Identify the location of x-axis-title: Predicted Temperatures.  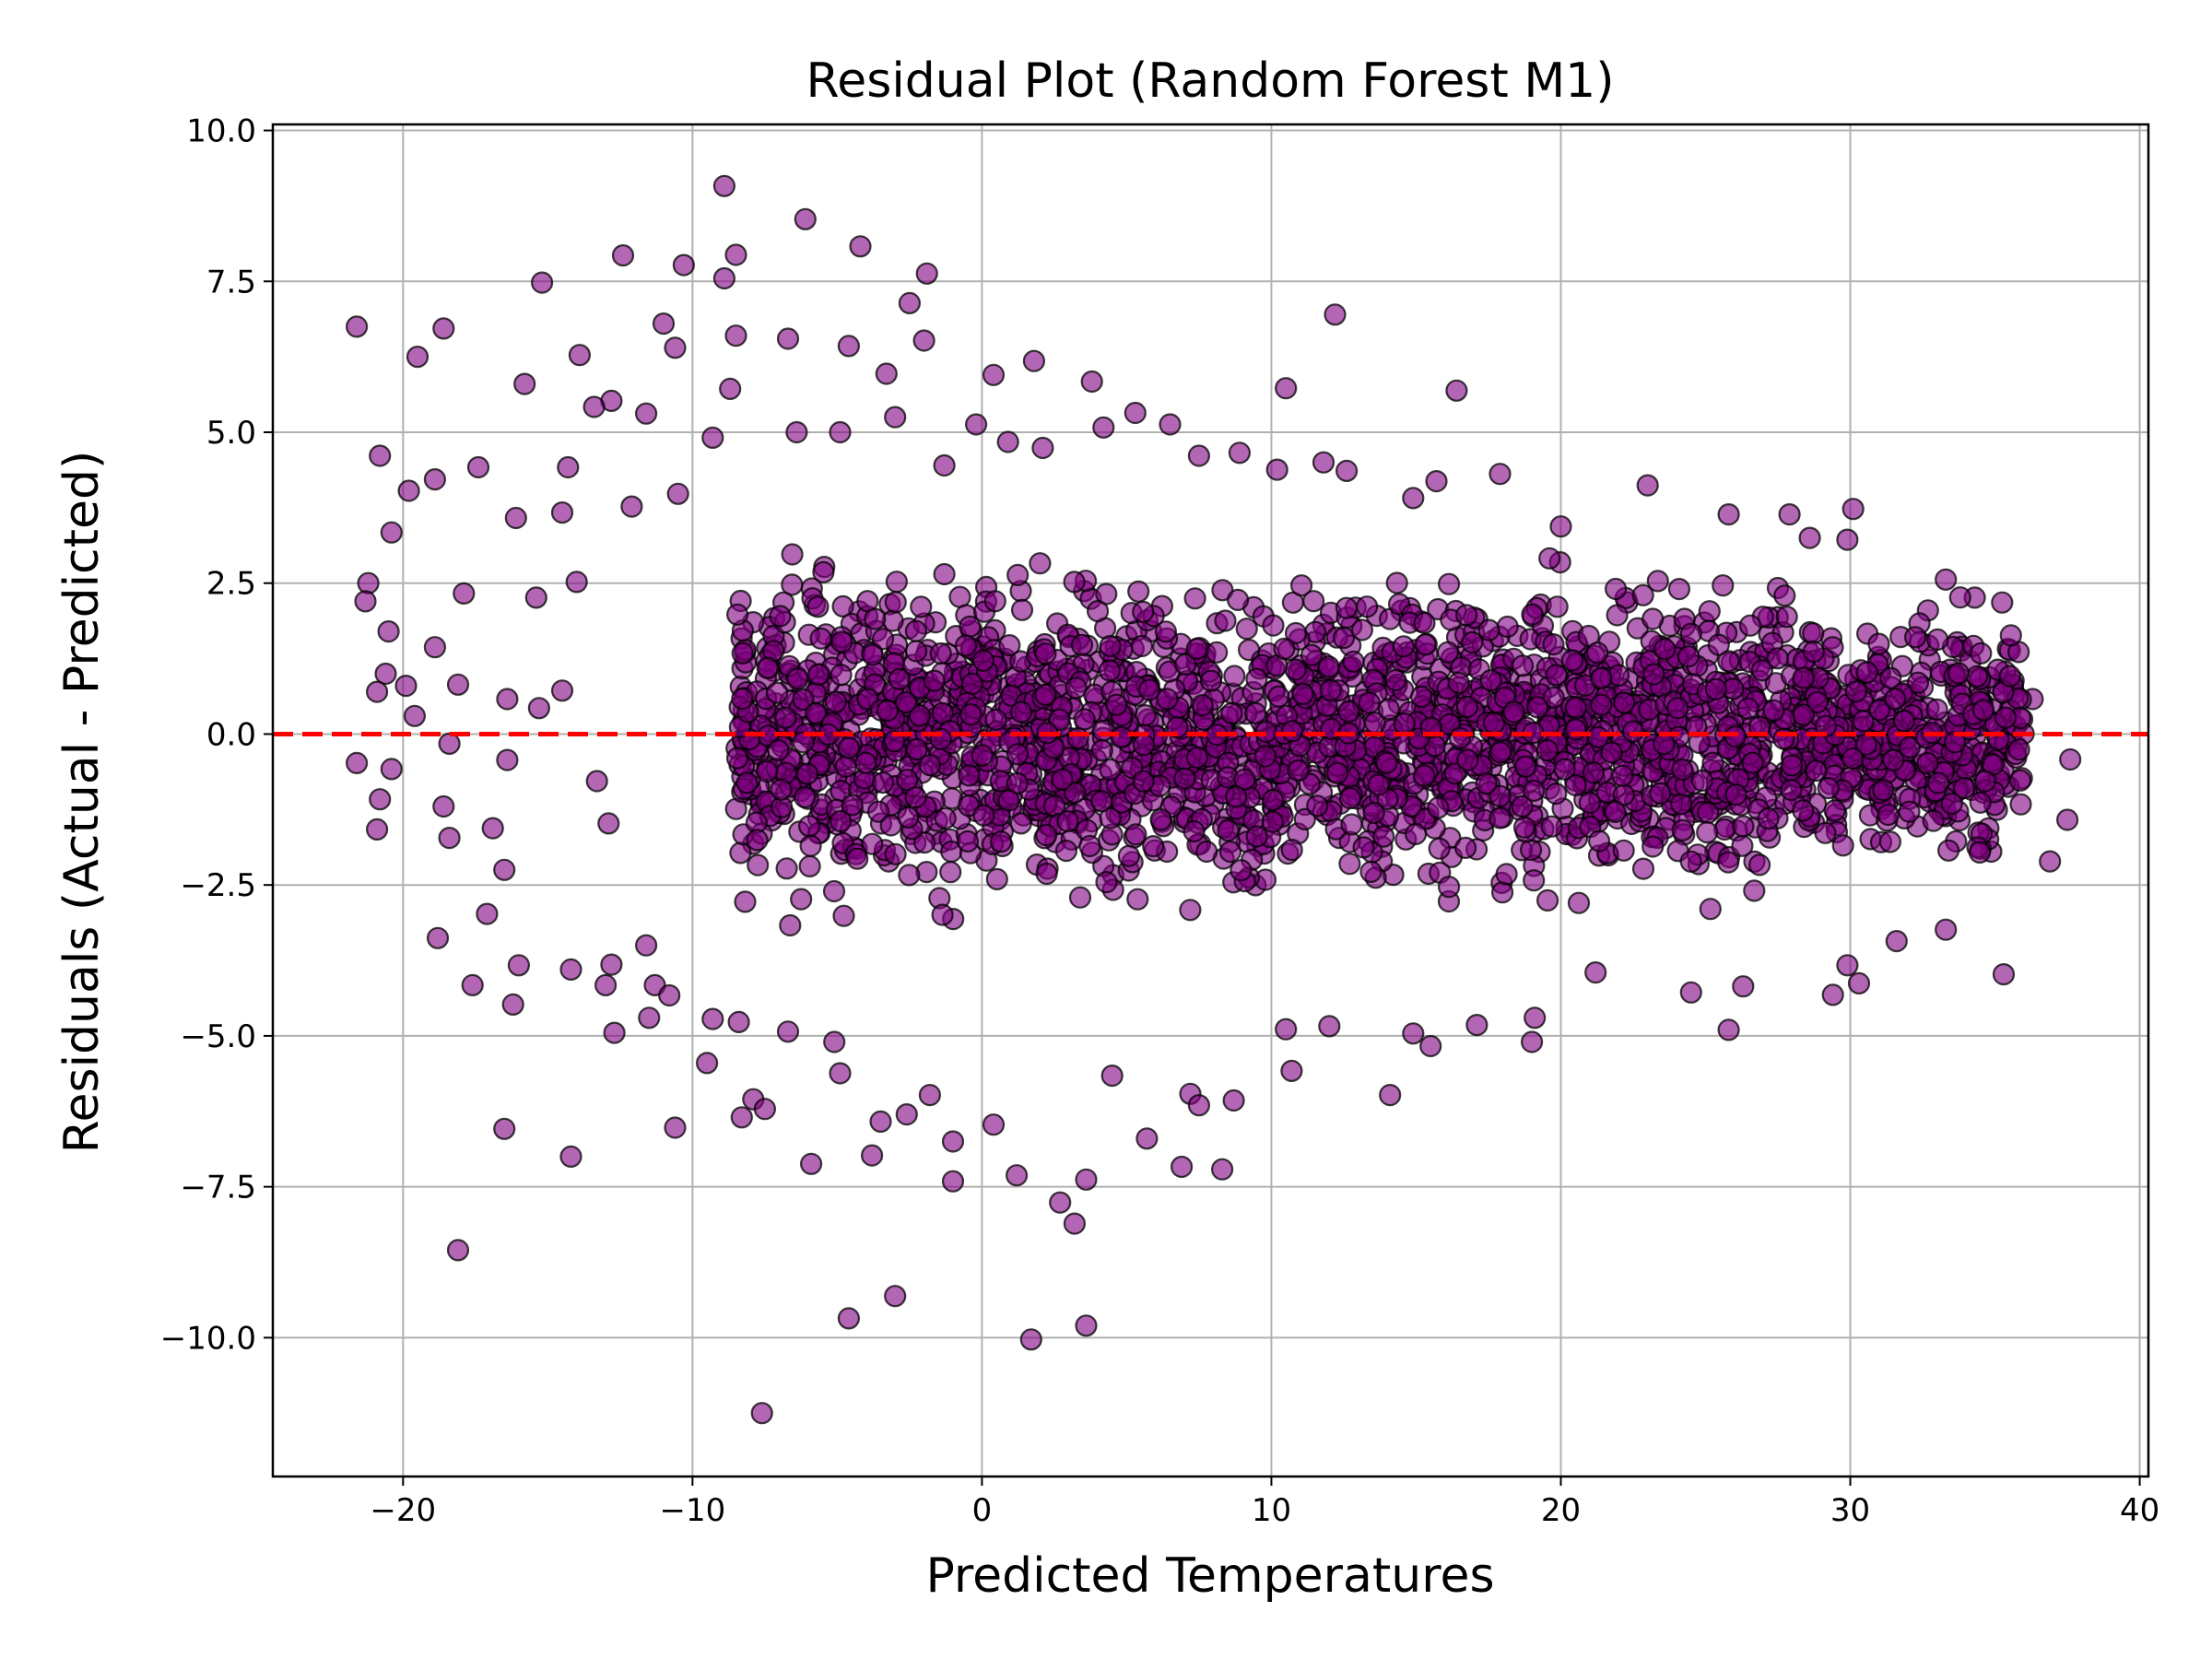
(1209, 1576).